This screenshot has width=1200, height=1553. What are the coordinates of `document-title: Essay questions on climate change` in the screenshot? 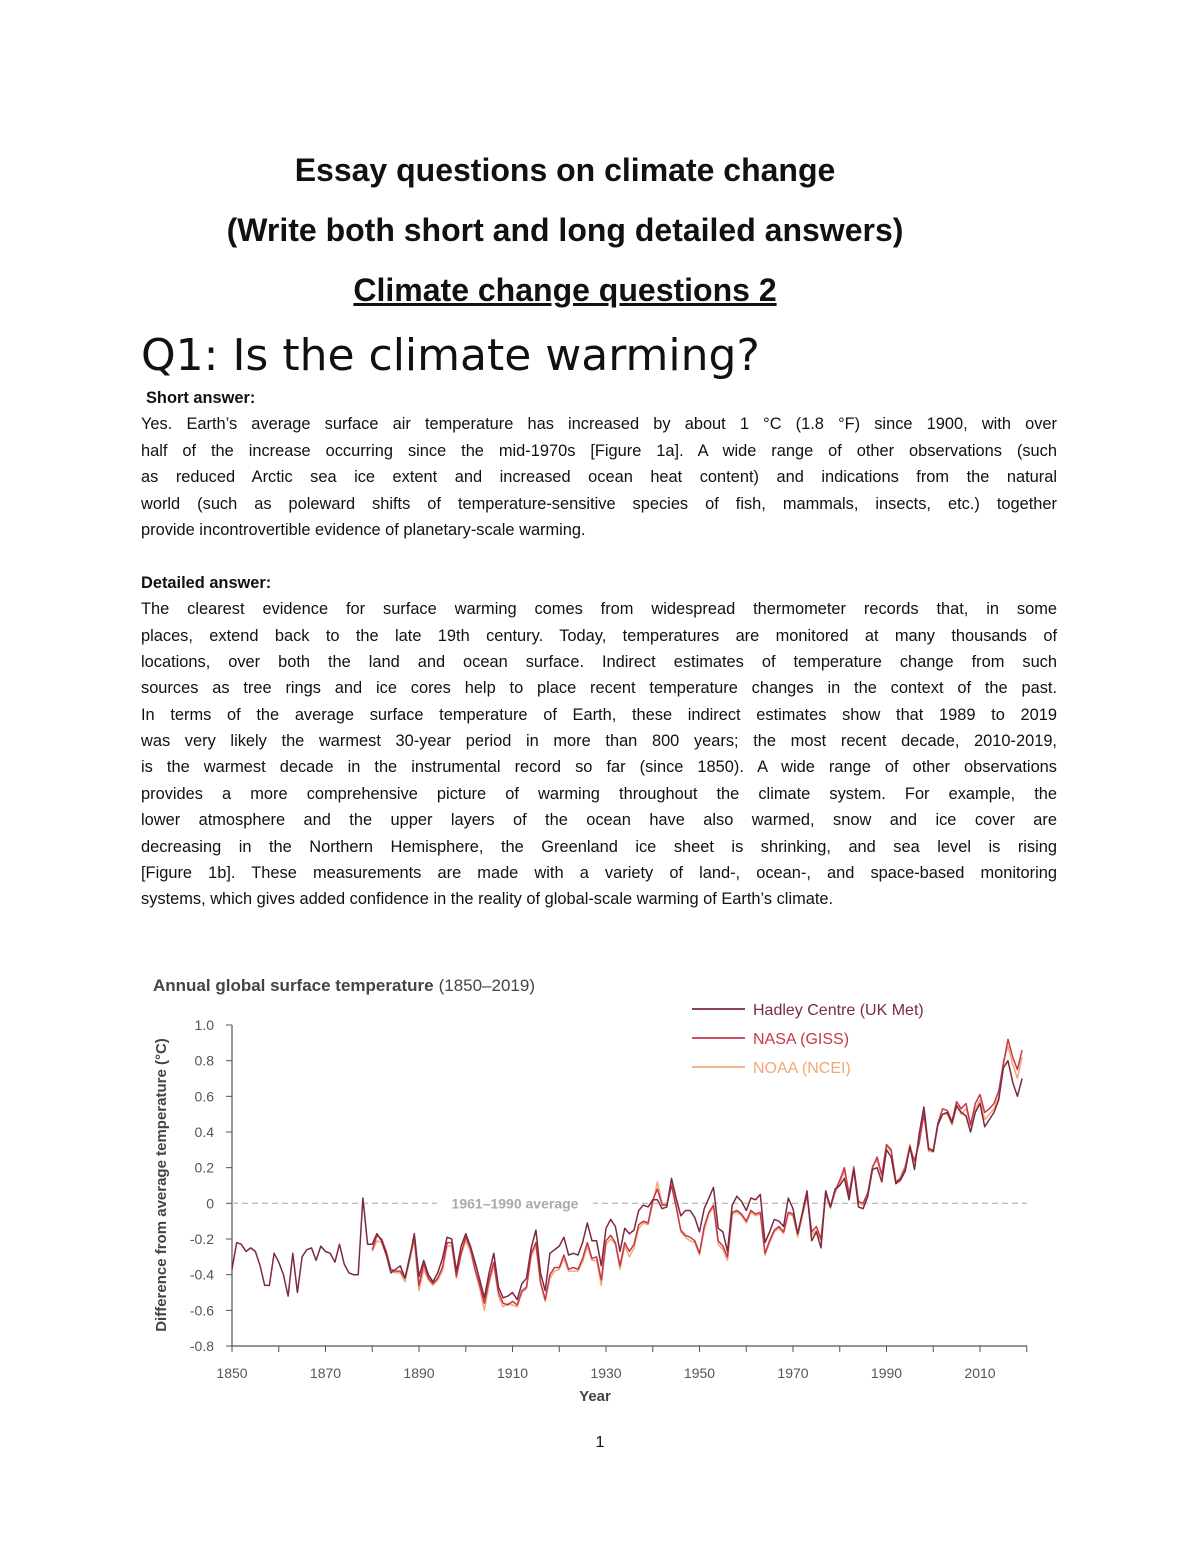 It's located at (565, 170).